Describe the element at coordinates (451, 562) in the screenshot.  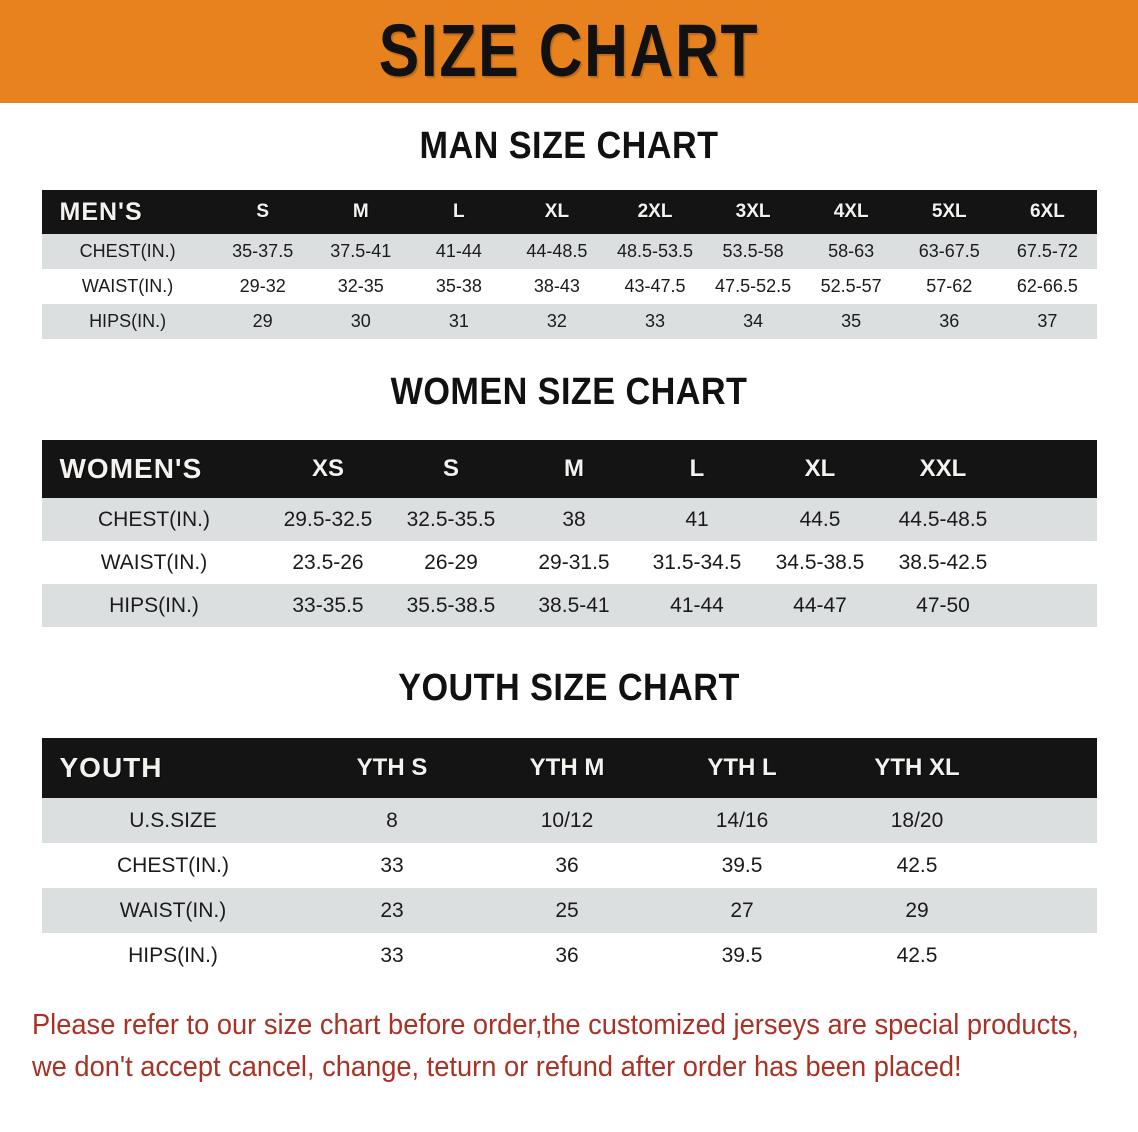
I see `women-cell-1-1: 26-29` at that location.